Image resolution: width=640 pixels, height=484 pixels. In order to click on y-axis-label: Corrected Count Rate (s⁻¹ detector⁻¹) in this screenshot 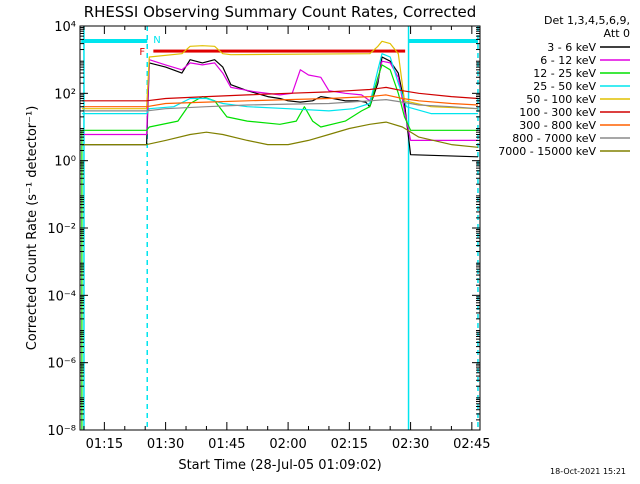, I will do `click(32, 228)`.